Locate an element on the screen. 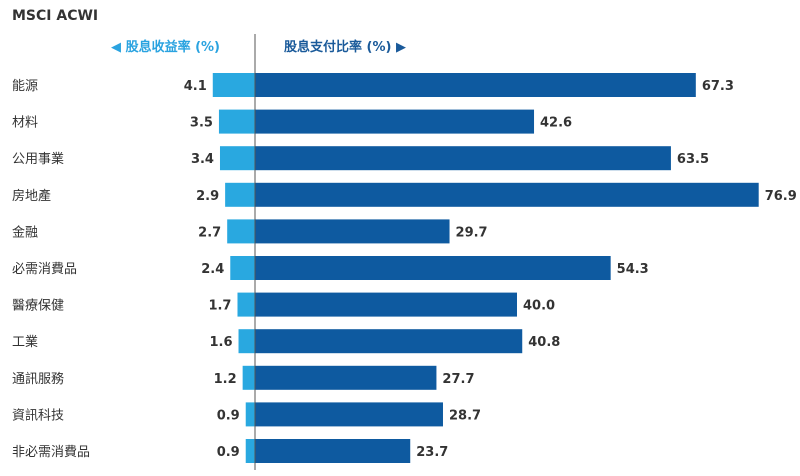 The height and width of the screenshot is (476, 800). category-label: 工業 is located at coordinates (25, 342).